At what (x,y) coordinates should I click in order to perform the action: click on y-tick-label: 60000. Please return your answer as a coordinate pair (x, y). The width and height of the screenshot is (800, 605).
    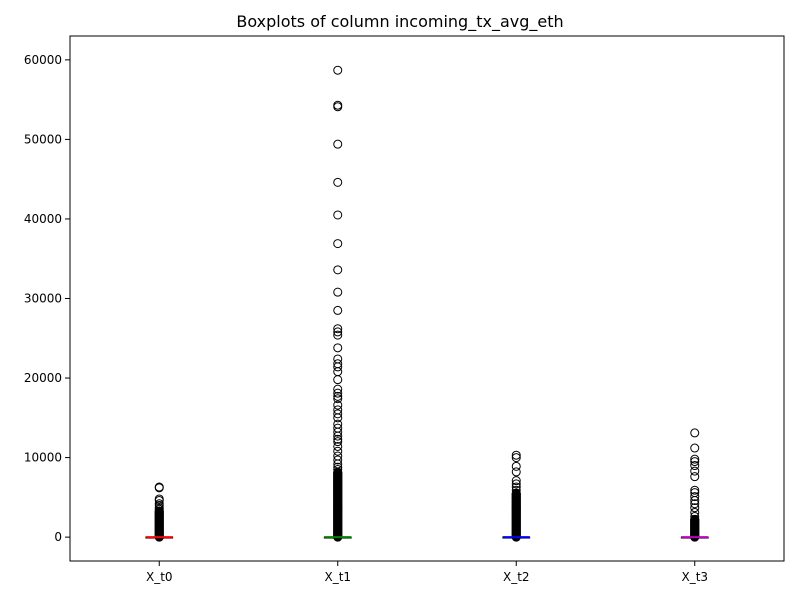
    Looking at the image, I should click on (43, 60).